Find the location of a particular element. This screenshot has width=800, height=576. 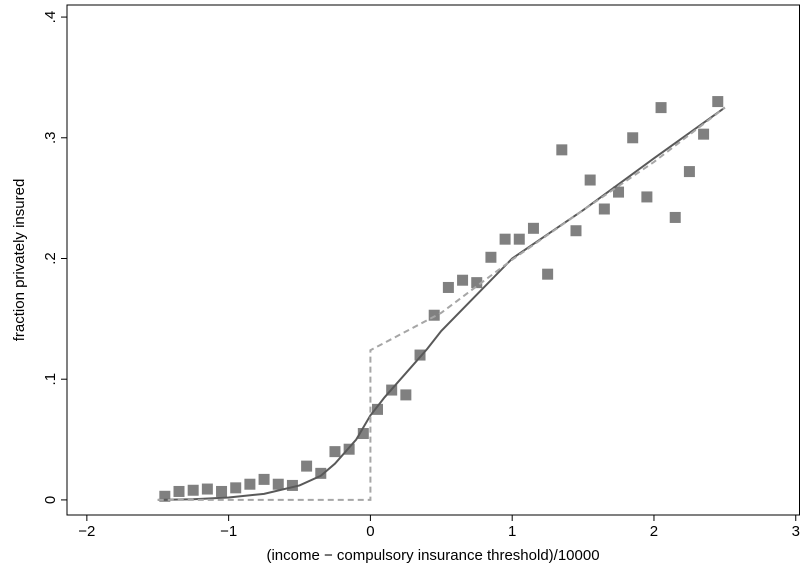

x-tick-label: 0 is located at coordinates (370, 531).